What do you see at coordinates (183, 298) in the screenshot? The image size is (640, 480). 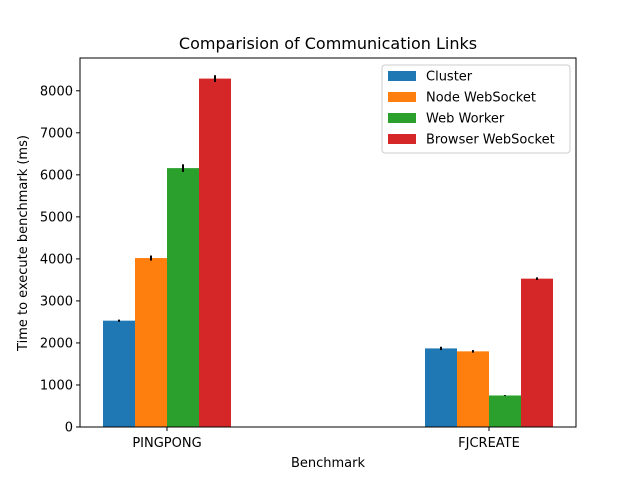 I see `bar-web-worker-pingpong` at bounding box center [183, 298].